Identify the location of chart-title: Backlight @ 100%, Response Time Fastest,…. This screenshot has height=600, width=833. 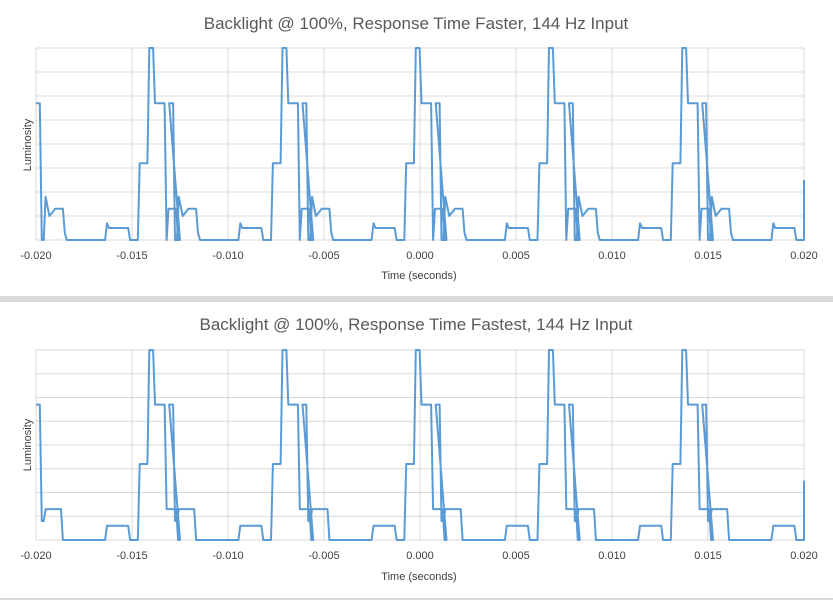
(415, 324).